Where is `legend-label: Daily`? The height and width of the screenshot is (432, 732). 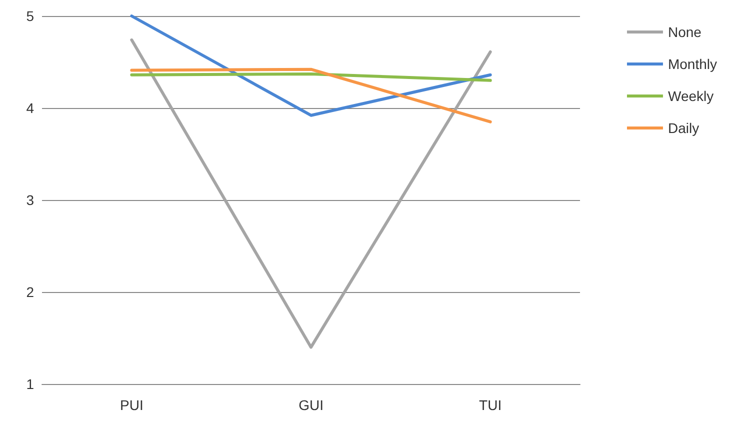 legend-label: Daily is located at coordinates (684, 128).